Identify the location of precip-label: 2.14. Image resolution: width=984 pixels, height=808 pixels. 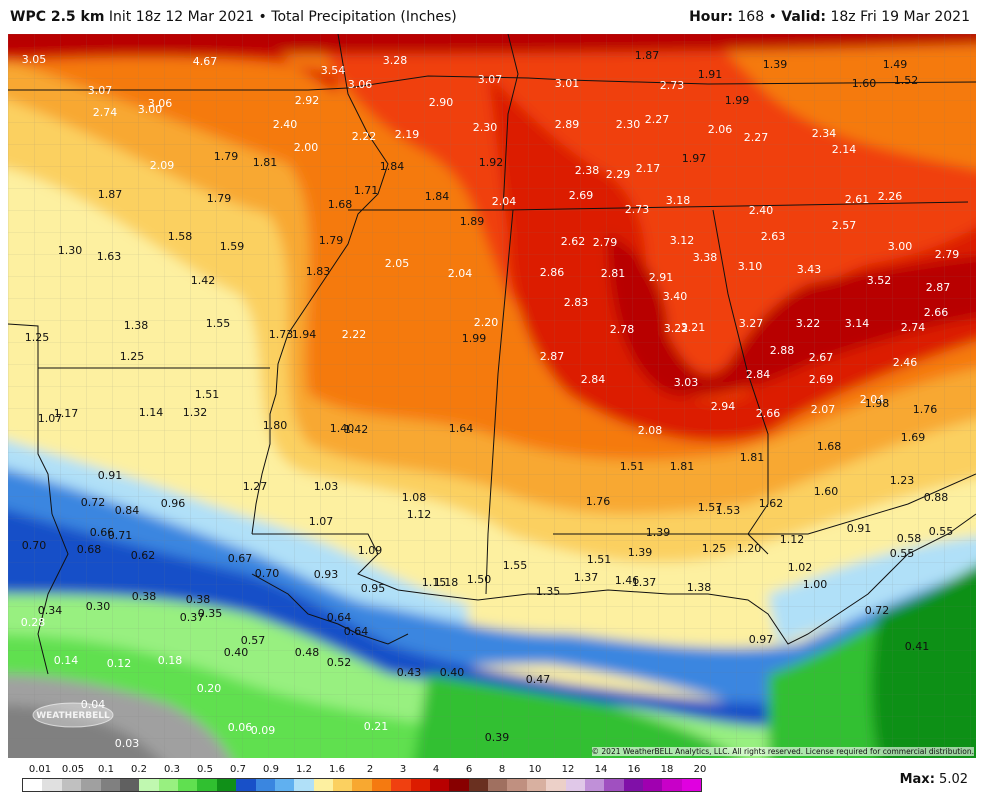
(844, 149).